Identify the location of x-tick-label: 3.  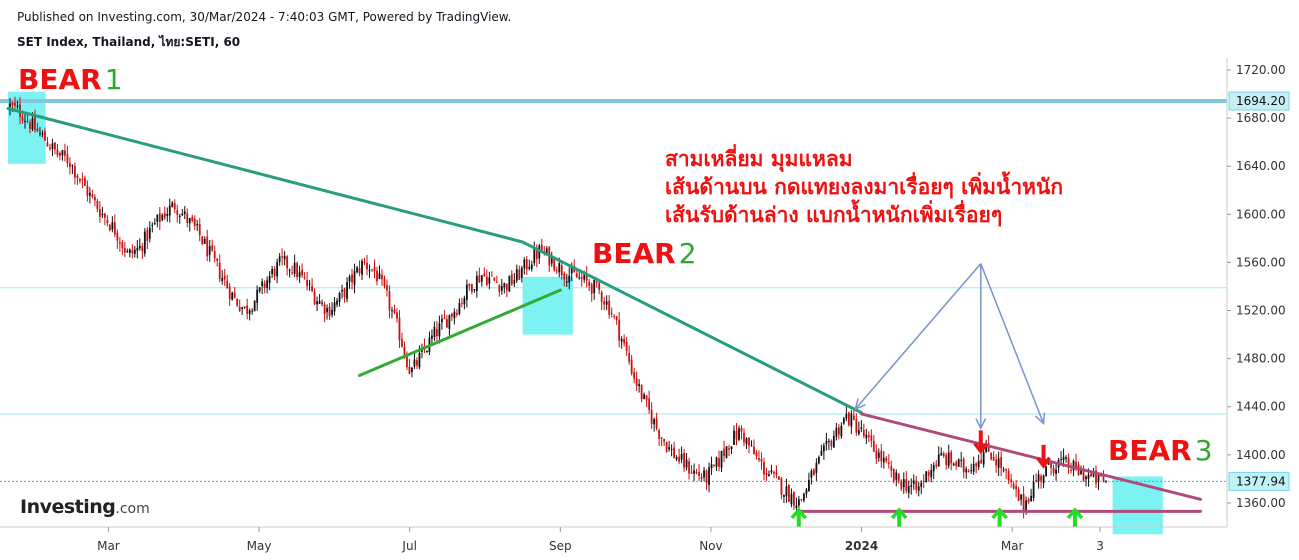
(1100, 546).